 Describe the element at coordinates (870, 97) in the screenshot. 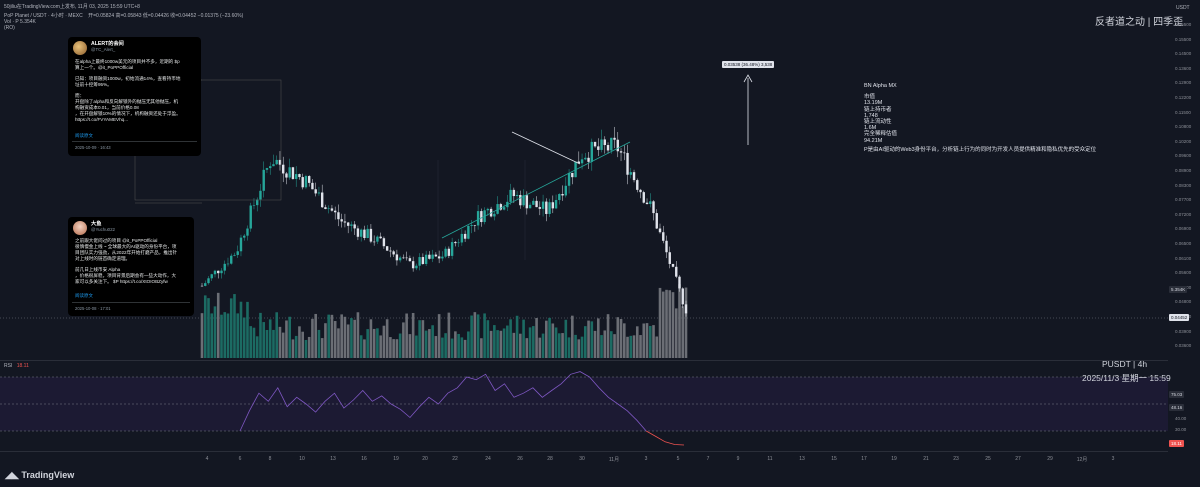

I see `info-line: 市值` at that location.